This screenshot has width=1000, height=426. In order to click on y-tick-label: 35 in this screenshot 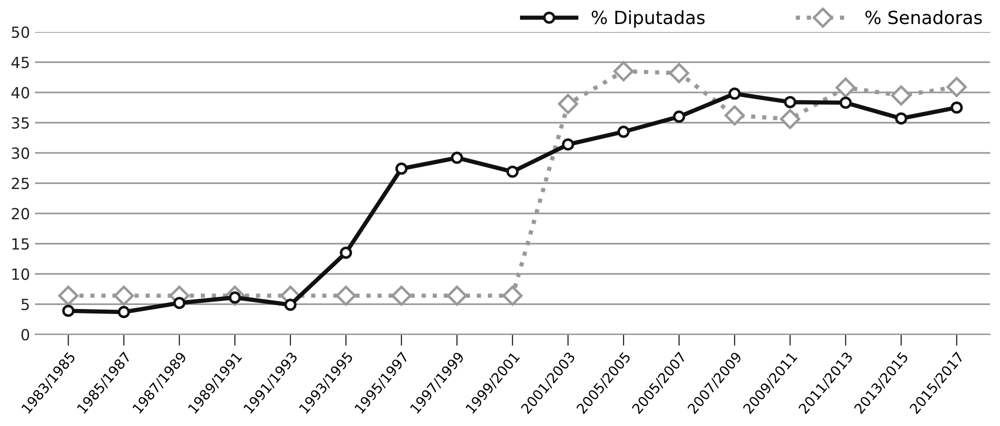, I will do `click(20, 123)`.